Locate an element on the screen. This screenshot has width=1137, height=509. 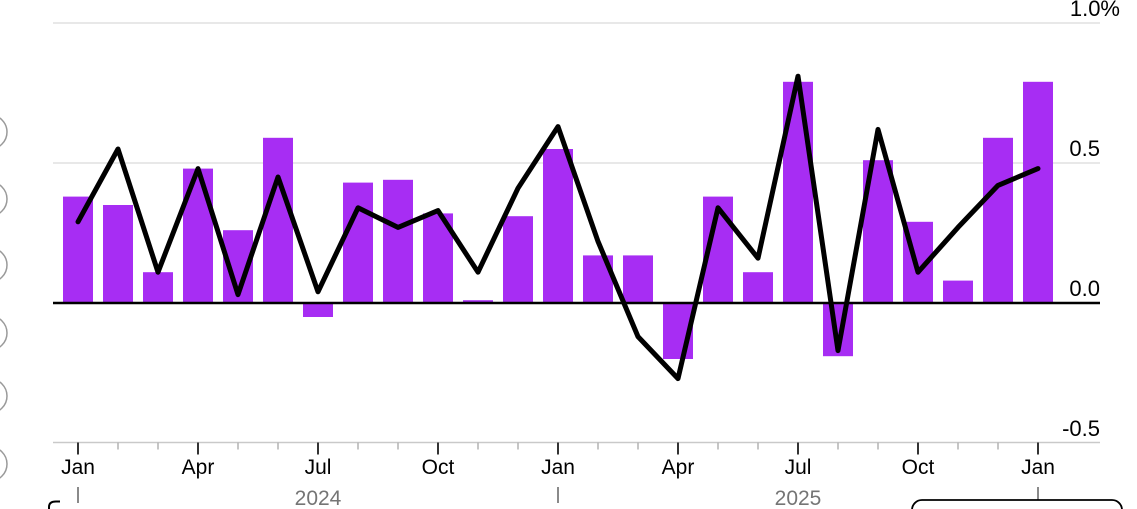
cutoff-corner-mark is located at coordinates (54, 504).